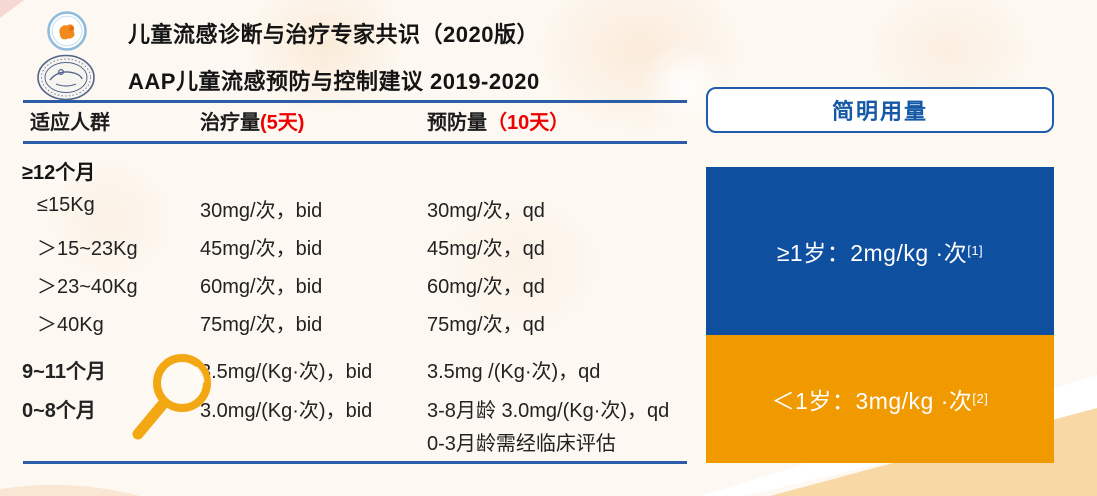 This screenshot has width=1097, height=496. Describe the element at coordinates (66, 205) in the screenshot. I see `row-label: ≤15Kg` at that location.